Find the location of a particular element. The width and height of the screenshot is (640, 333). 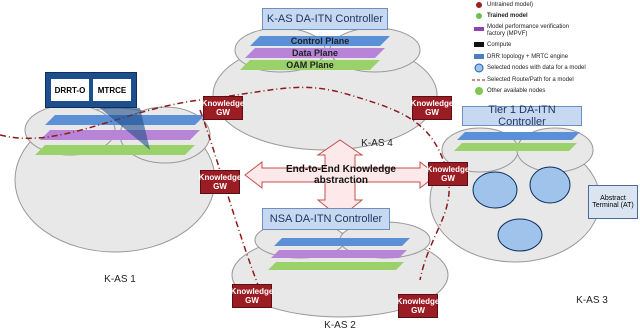

callout-pointer is located at coordinates (97, 129).